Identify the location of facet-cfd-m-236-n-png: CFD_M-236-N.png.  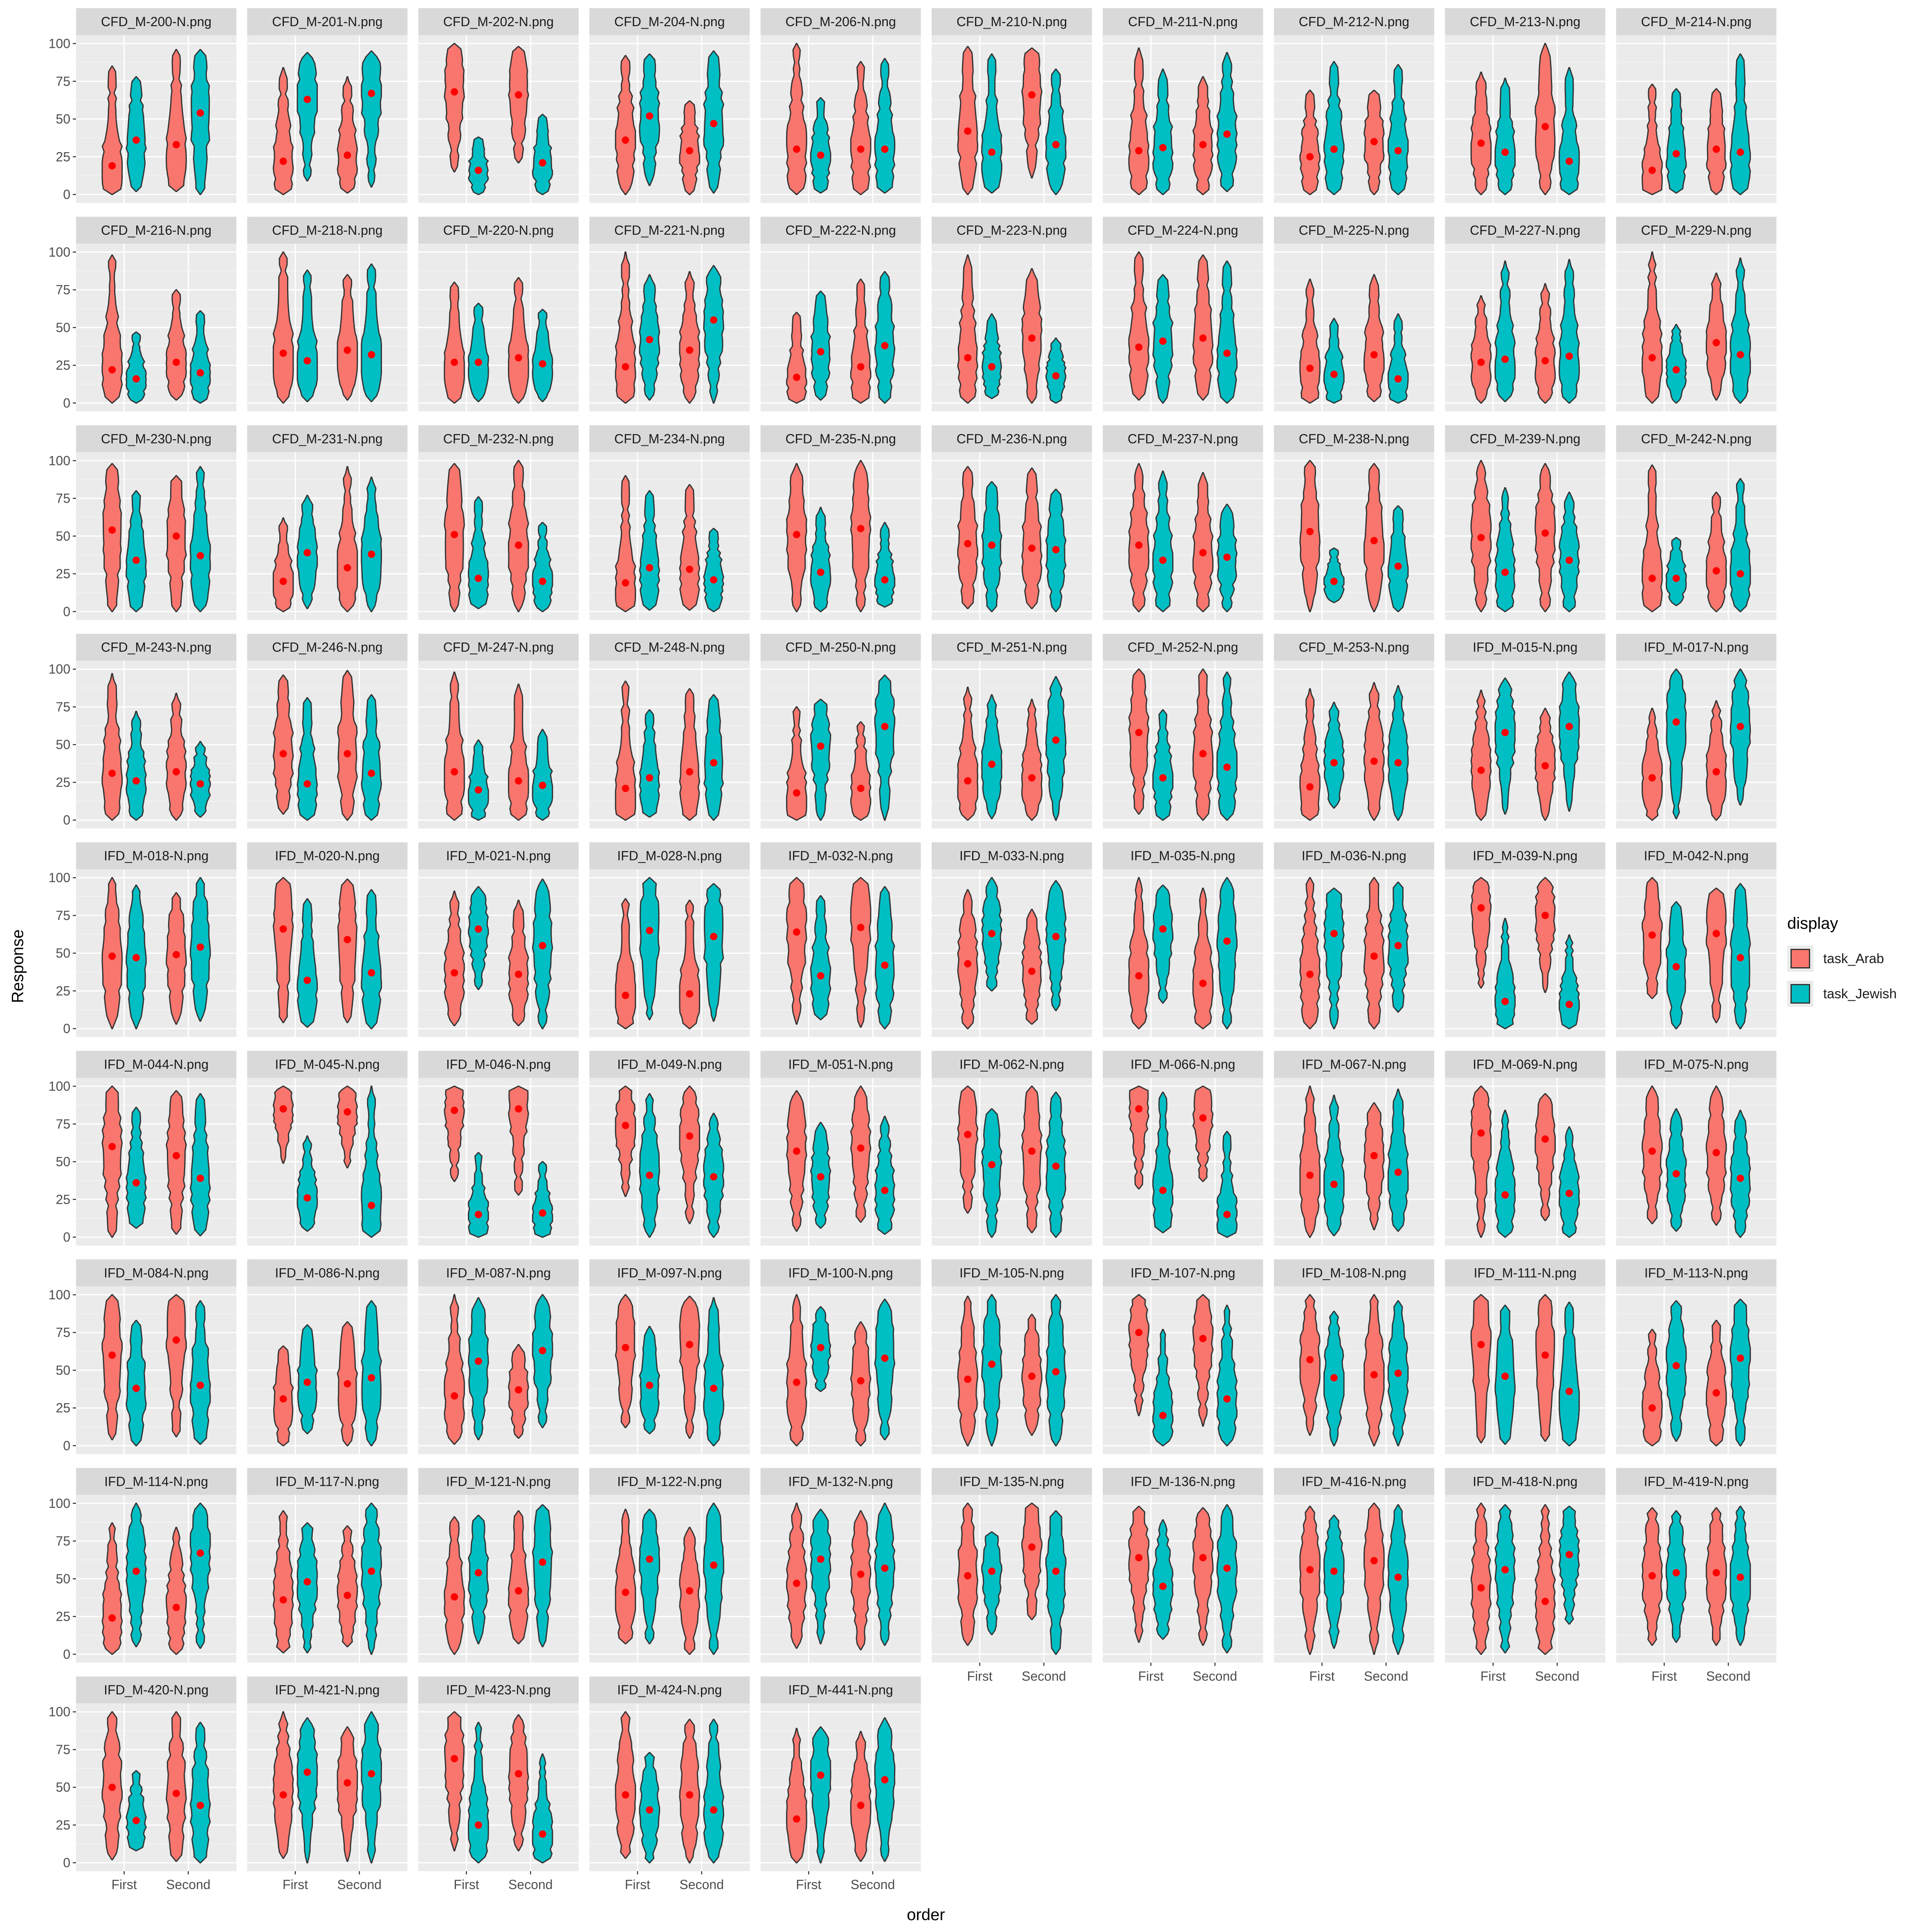
(1012, 522).